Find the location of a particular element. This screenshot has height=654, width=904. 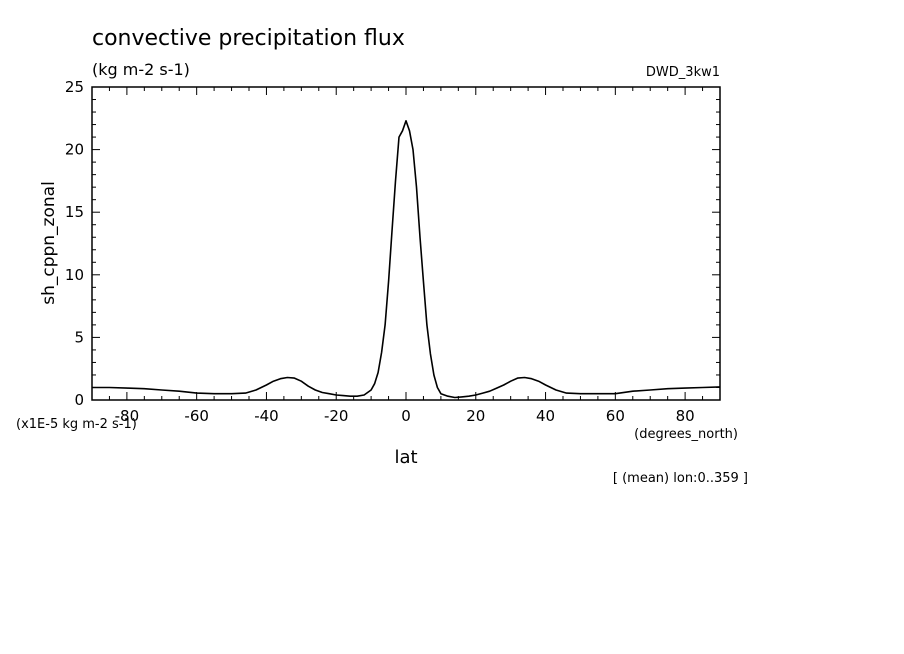

y-scale-note: (x1E-5 kg m-2 s-1) is located at coordinates (76, 424).